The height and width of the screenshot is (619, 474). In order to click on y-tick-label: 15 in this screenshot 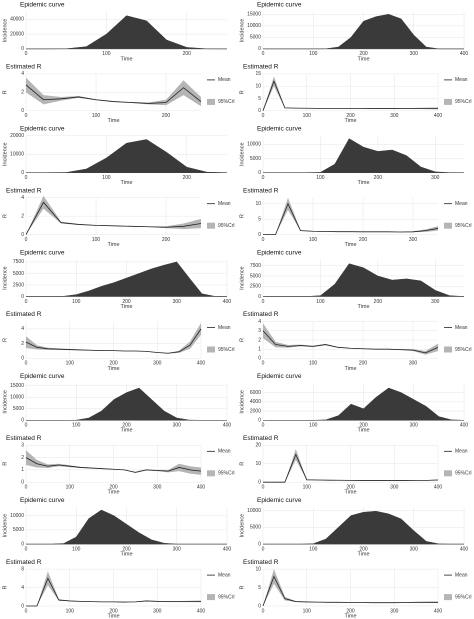, I will do `click(258, 74)`.